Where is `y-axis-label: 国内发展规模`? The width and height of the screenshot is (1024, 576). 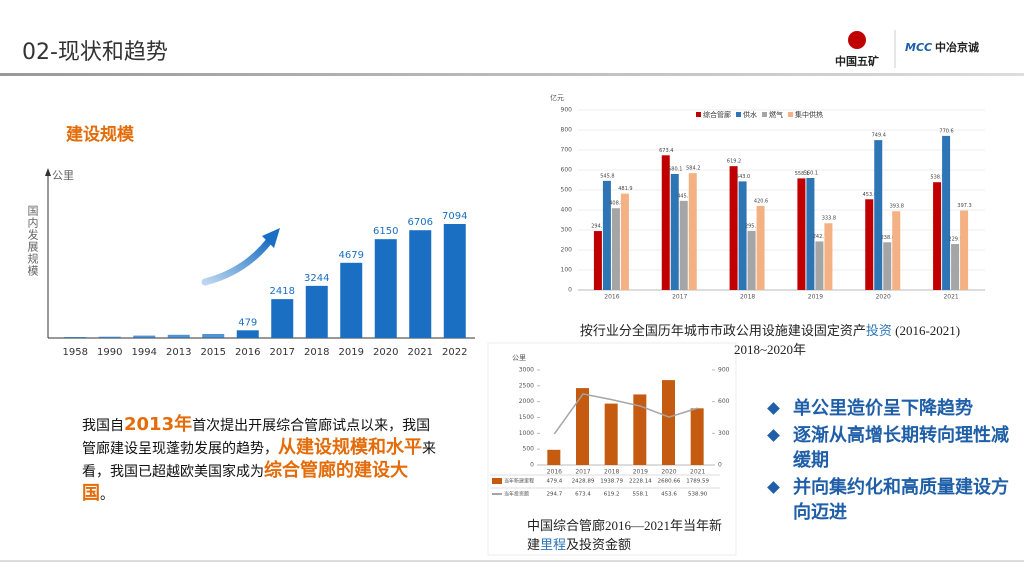 y-axis-label: 国内发展规模 is located at coordinates (32, 241).